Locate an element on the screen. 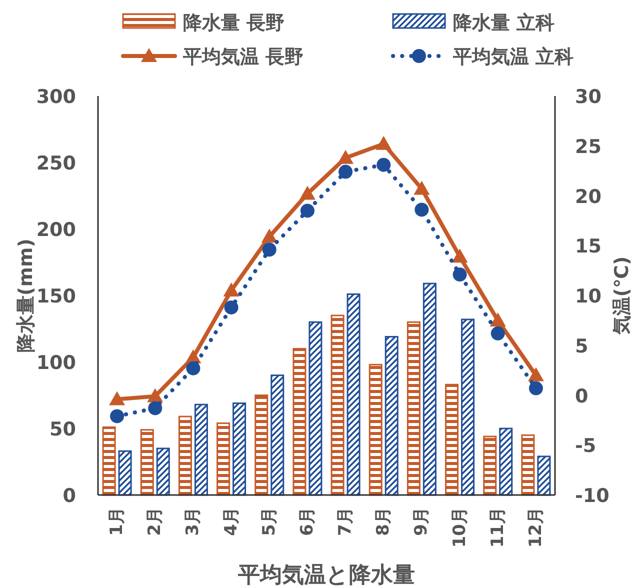  y2-tick-label: 15 is located at coordinates (588, 247).